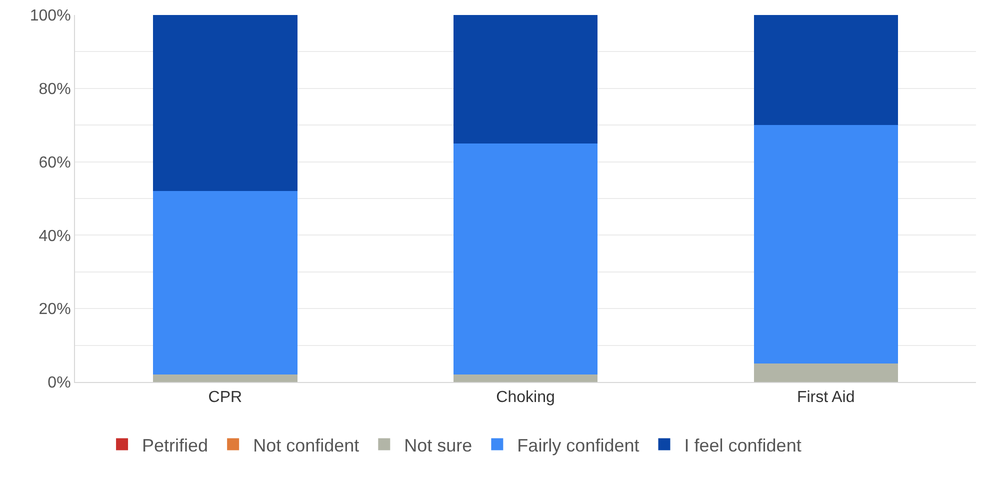 The height and width of the screenshot is (502, 981). What do you see at coordinates (525, 397) in the screenshot?
I see `x-tick-label: Choking` at bounding box center [525, 397].